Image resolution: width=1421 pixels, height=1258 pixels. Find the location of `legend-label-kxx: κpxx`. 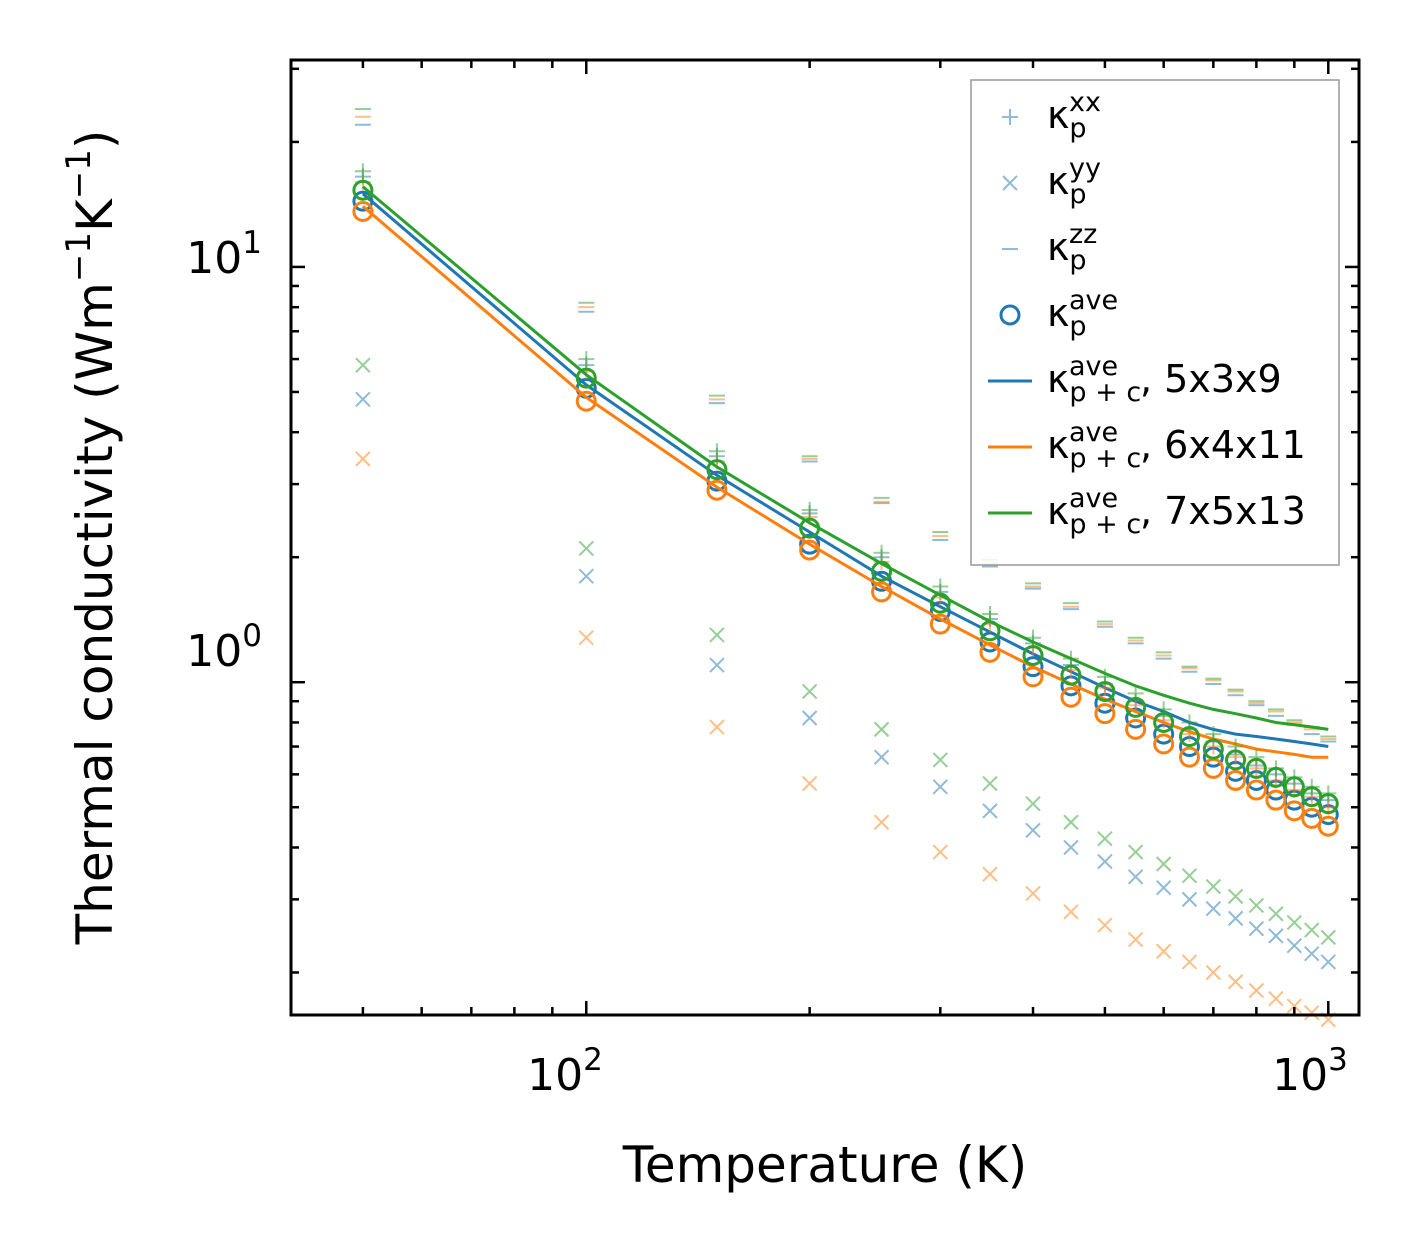

legend-label-kxx: κpxx is located at coordinates (1074, 115).